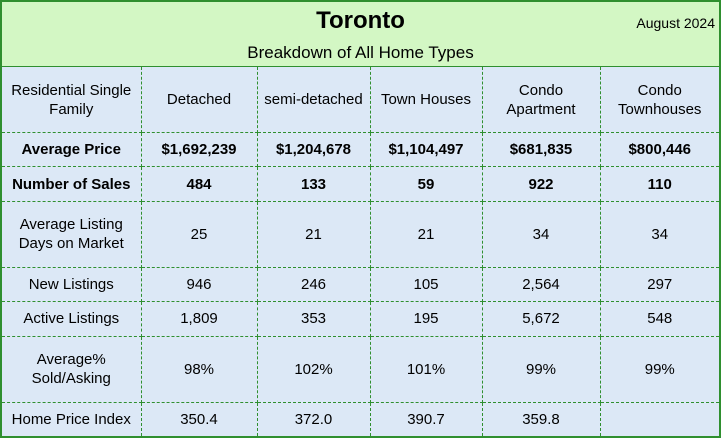 The width and height of the screenshot is (721, 438). What do you see at coordinates (659, 285) in the screenshot?
I see `table-cell: 297` at bounding box center [659, 285].